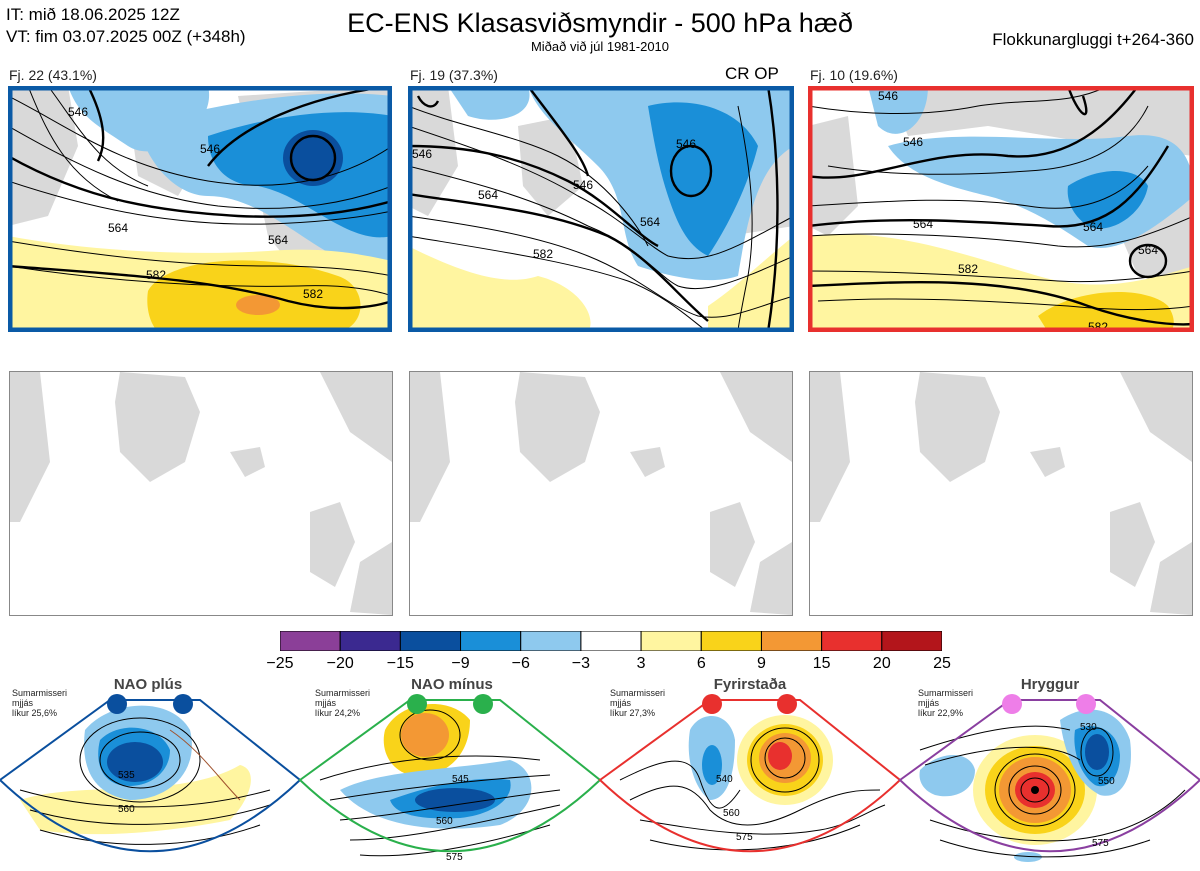 The image size is (1200, 871). I want to click on regime-4-info: Sumarmisseri mjjás líkur 22,9%, so click(946, 703).